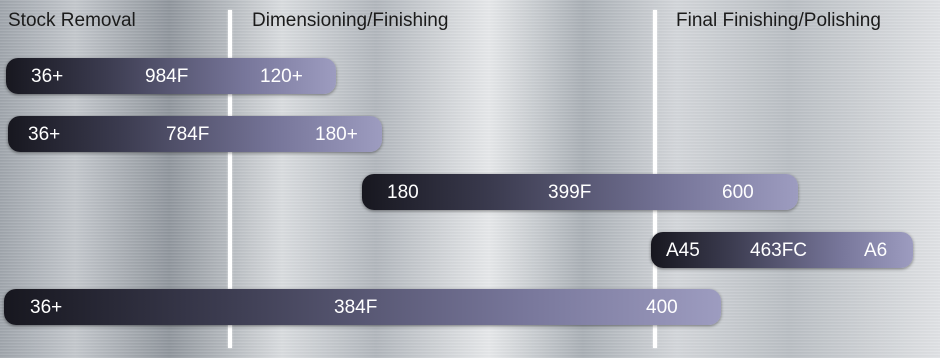 The height and width of the screenshot is (358, 940). I want to click on band-463fc: A45 463FC A6, so click(782, 250).